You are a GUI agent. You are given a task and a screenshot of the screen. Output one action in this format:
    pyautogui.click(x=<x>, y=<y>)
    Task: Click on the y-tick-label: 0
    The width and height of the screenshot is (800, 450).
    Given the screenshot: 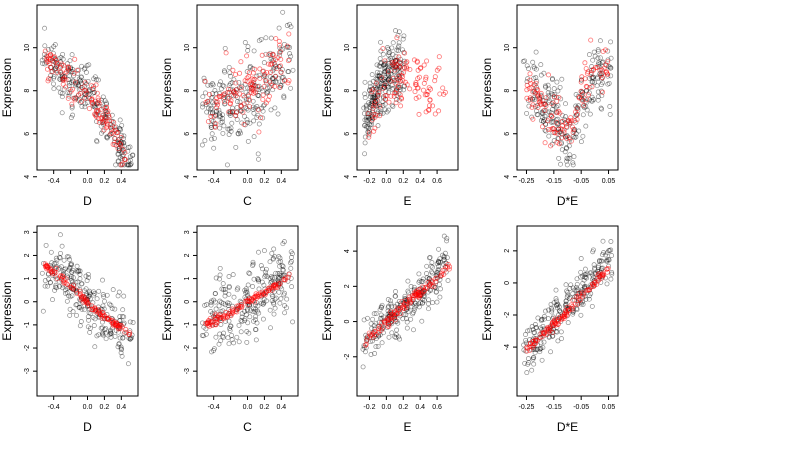 What is the action you would take?
    pyautogui.click(x=507, y=283)
    